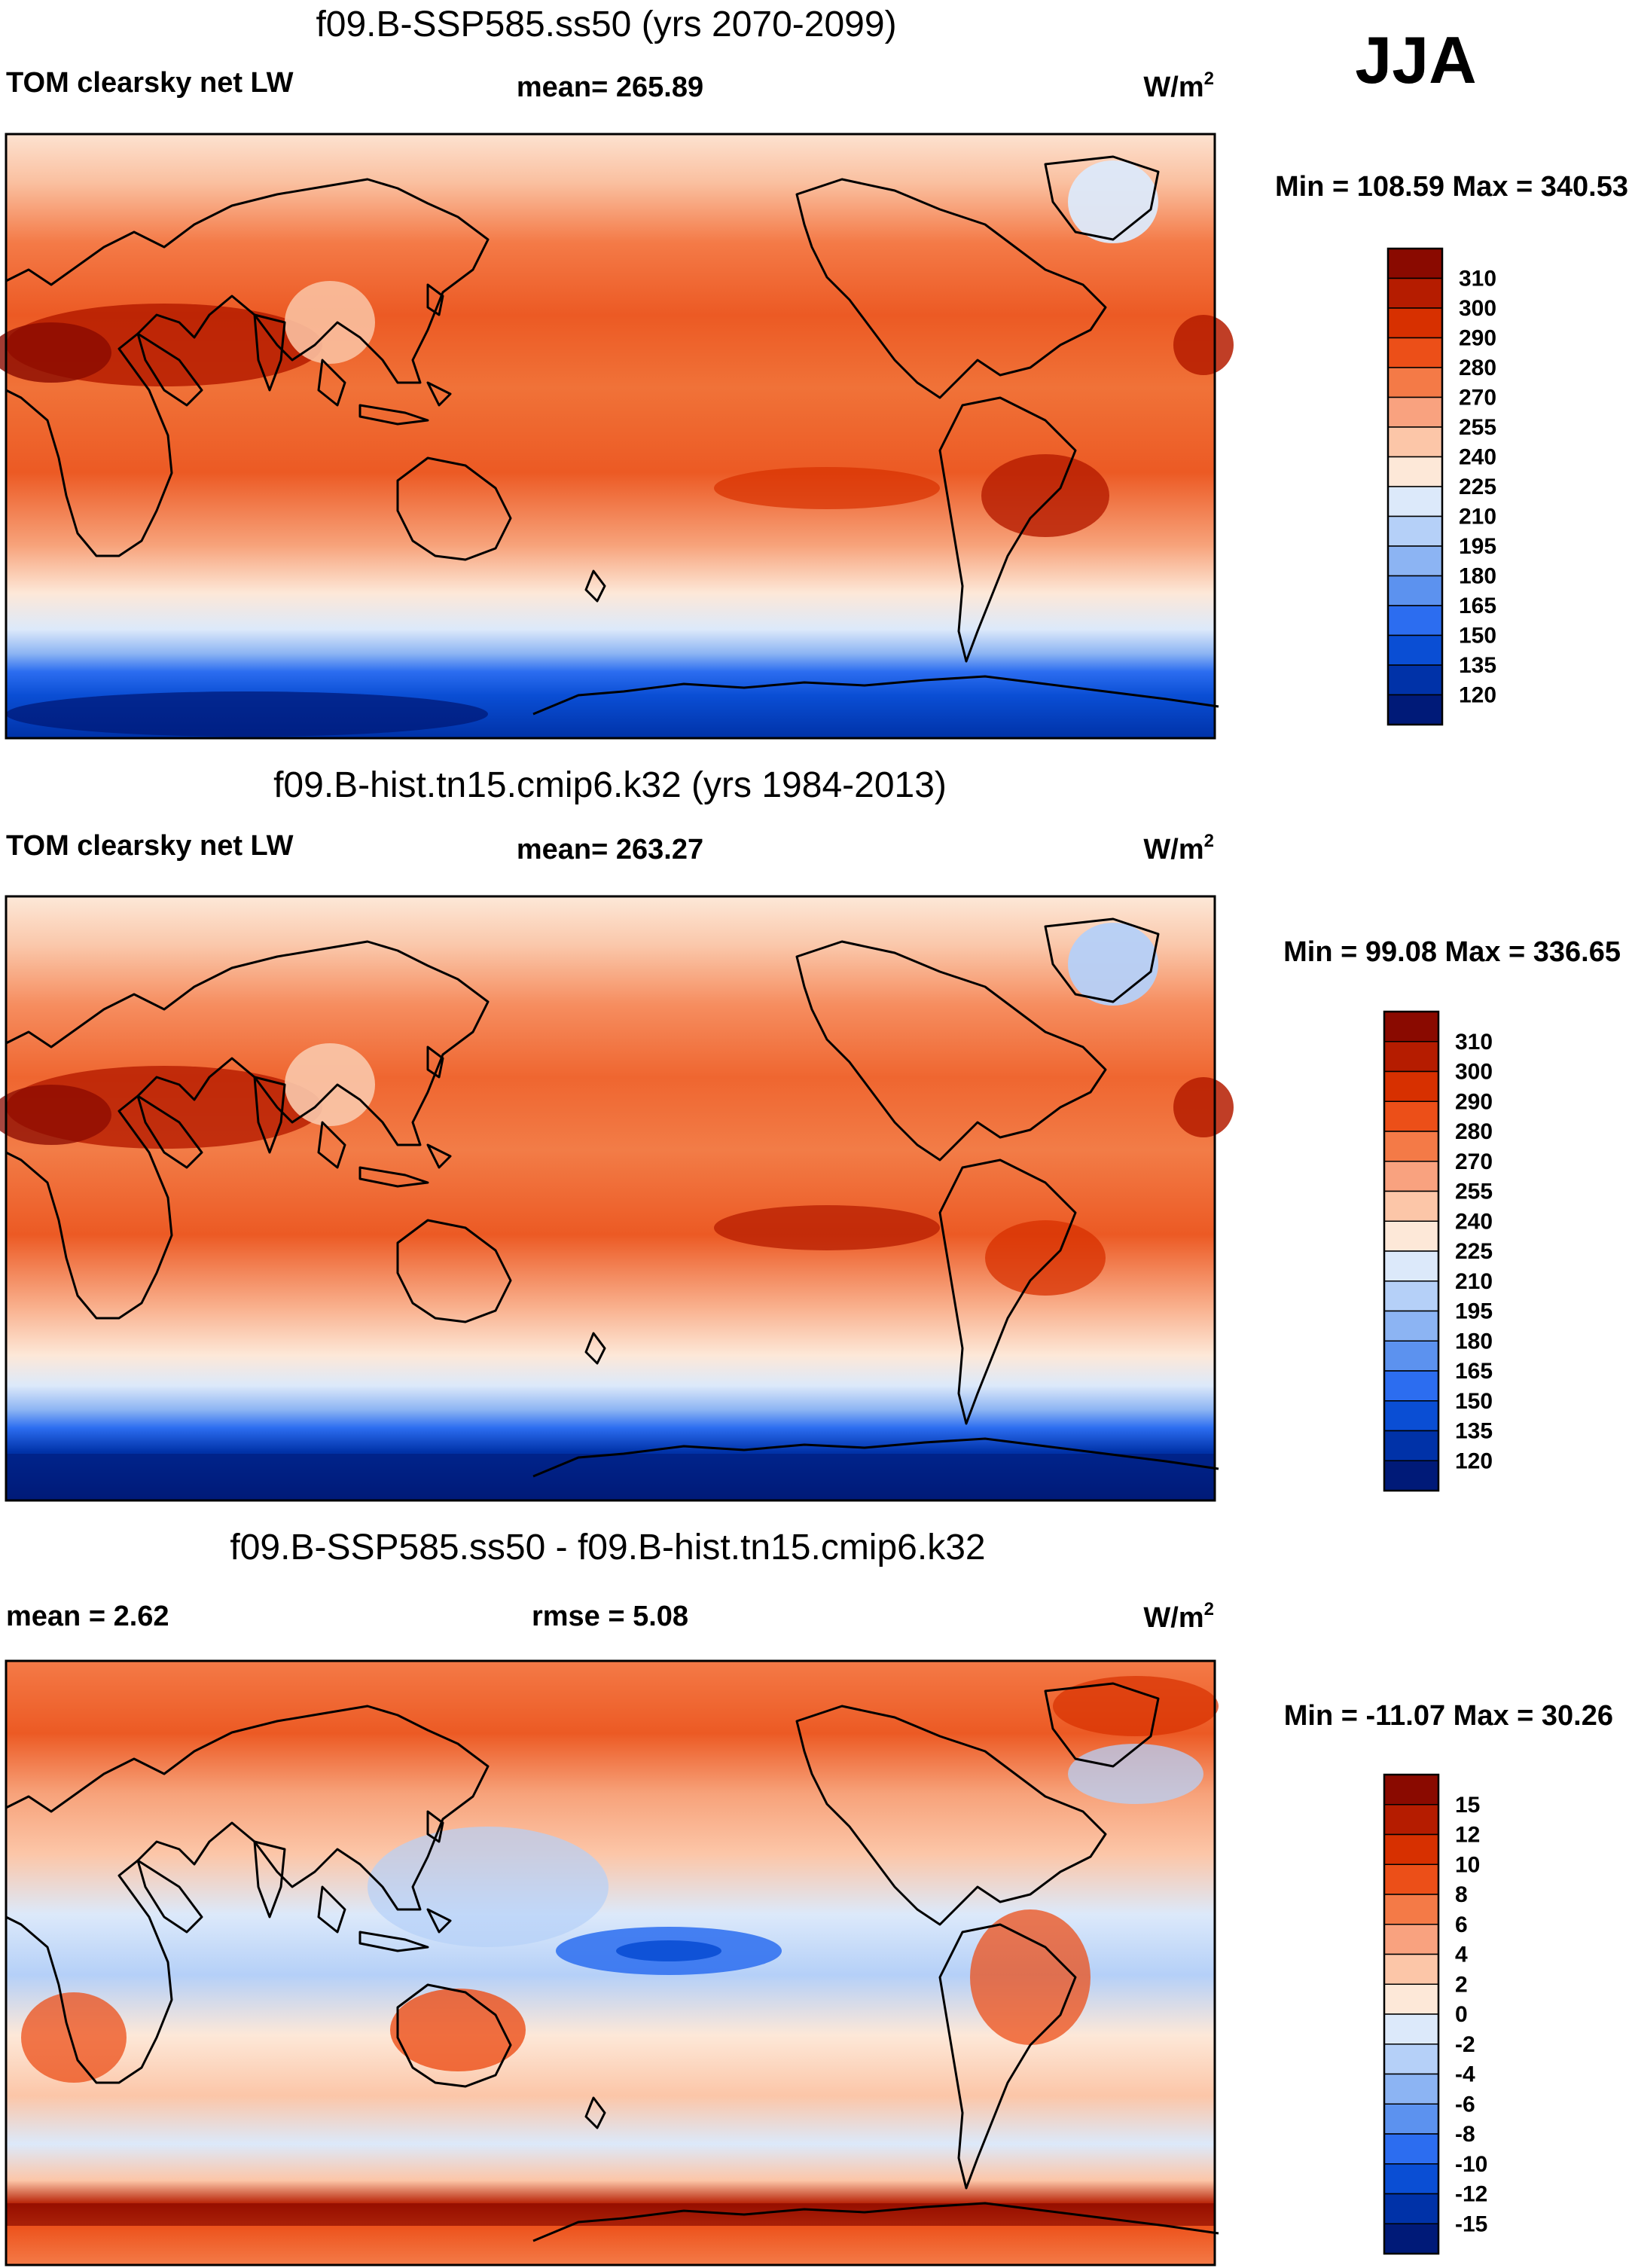 The width and height of the screenshot is (1632, 2268). What do you see at coordinates (1477, 637) in the screenshot?
I see `colorbar-label-1-12: 150` at bounding box center [1477, 637].